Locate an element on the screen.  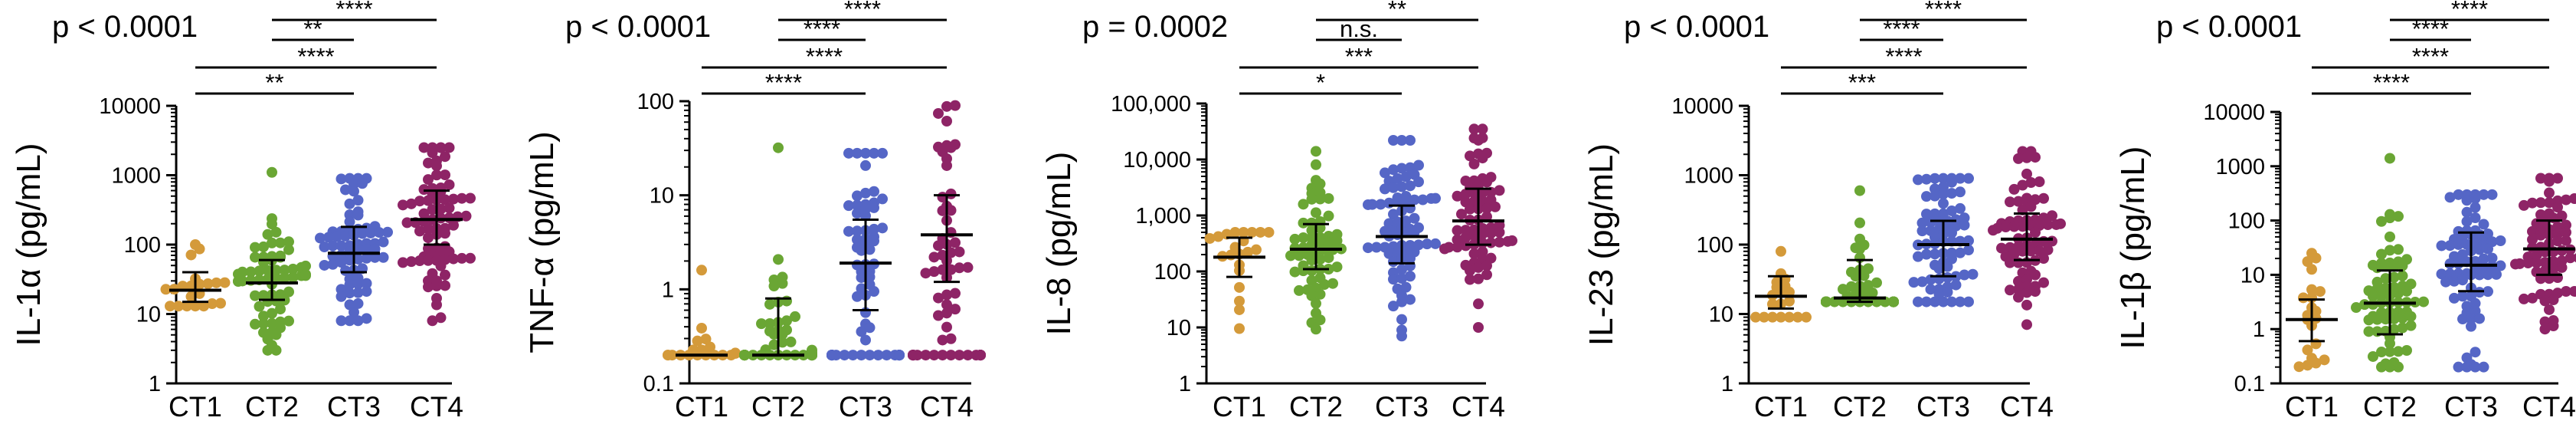
y-tick-label: 10 is located at coordinates (148, 315).